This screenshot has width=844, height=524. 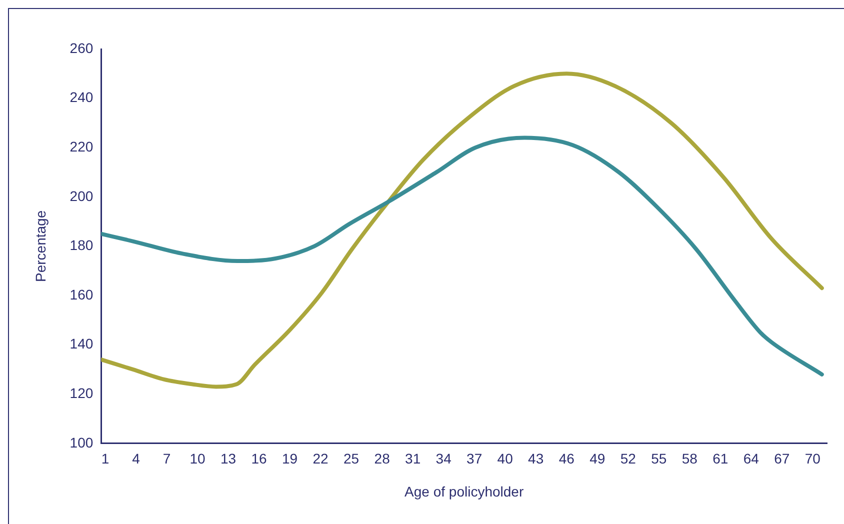 I want to click on y-tick-label: 240, so click(x=82, y=97).